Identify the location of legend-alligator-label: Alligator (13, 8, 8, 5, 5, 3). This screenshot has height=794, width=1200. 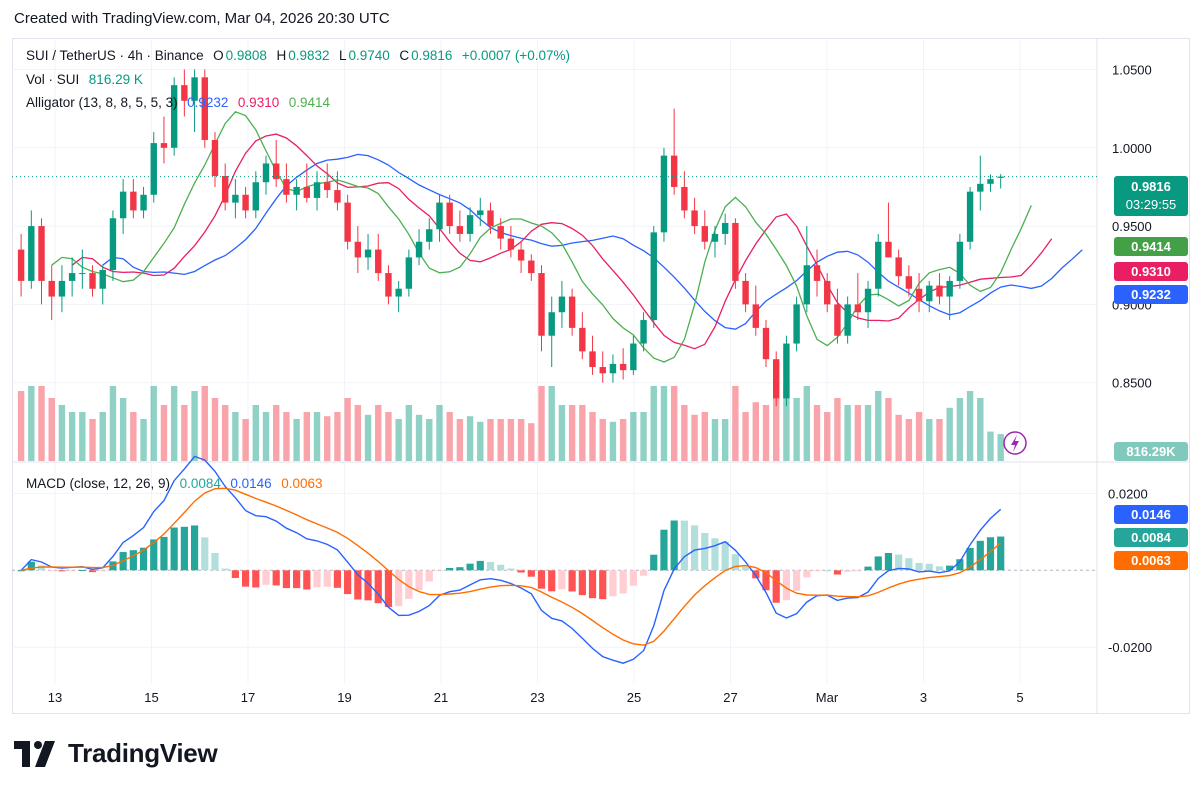
(102, 102).